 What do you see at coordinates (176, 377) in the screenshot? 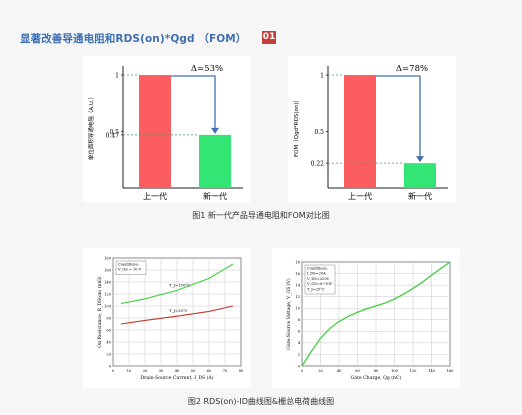
I see `rdson-x-axis-label: Drain-Source Current, I_DS (A)` at bounding box center [176, 377].